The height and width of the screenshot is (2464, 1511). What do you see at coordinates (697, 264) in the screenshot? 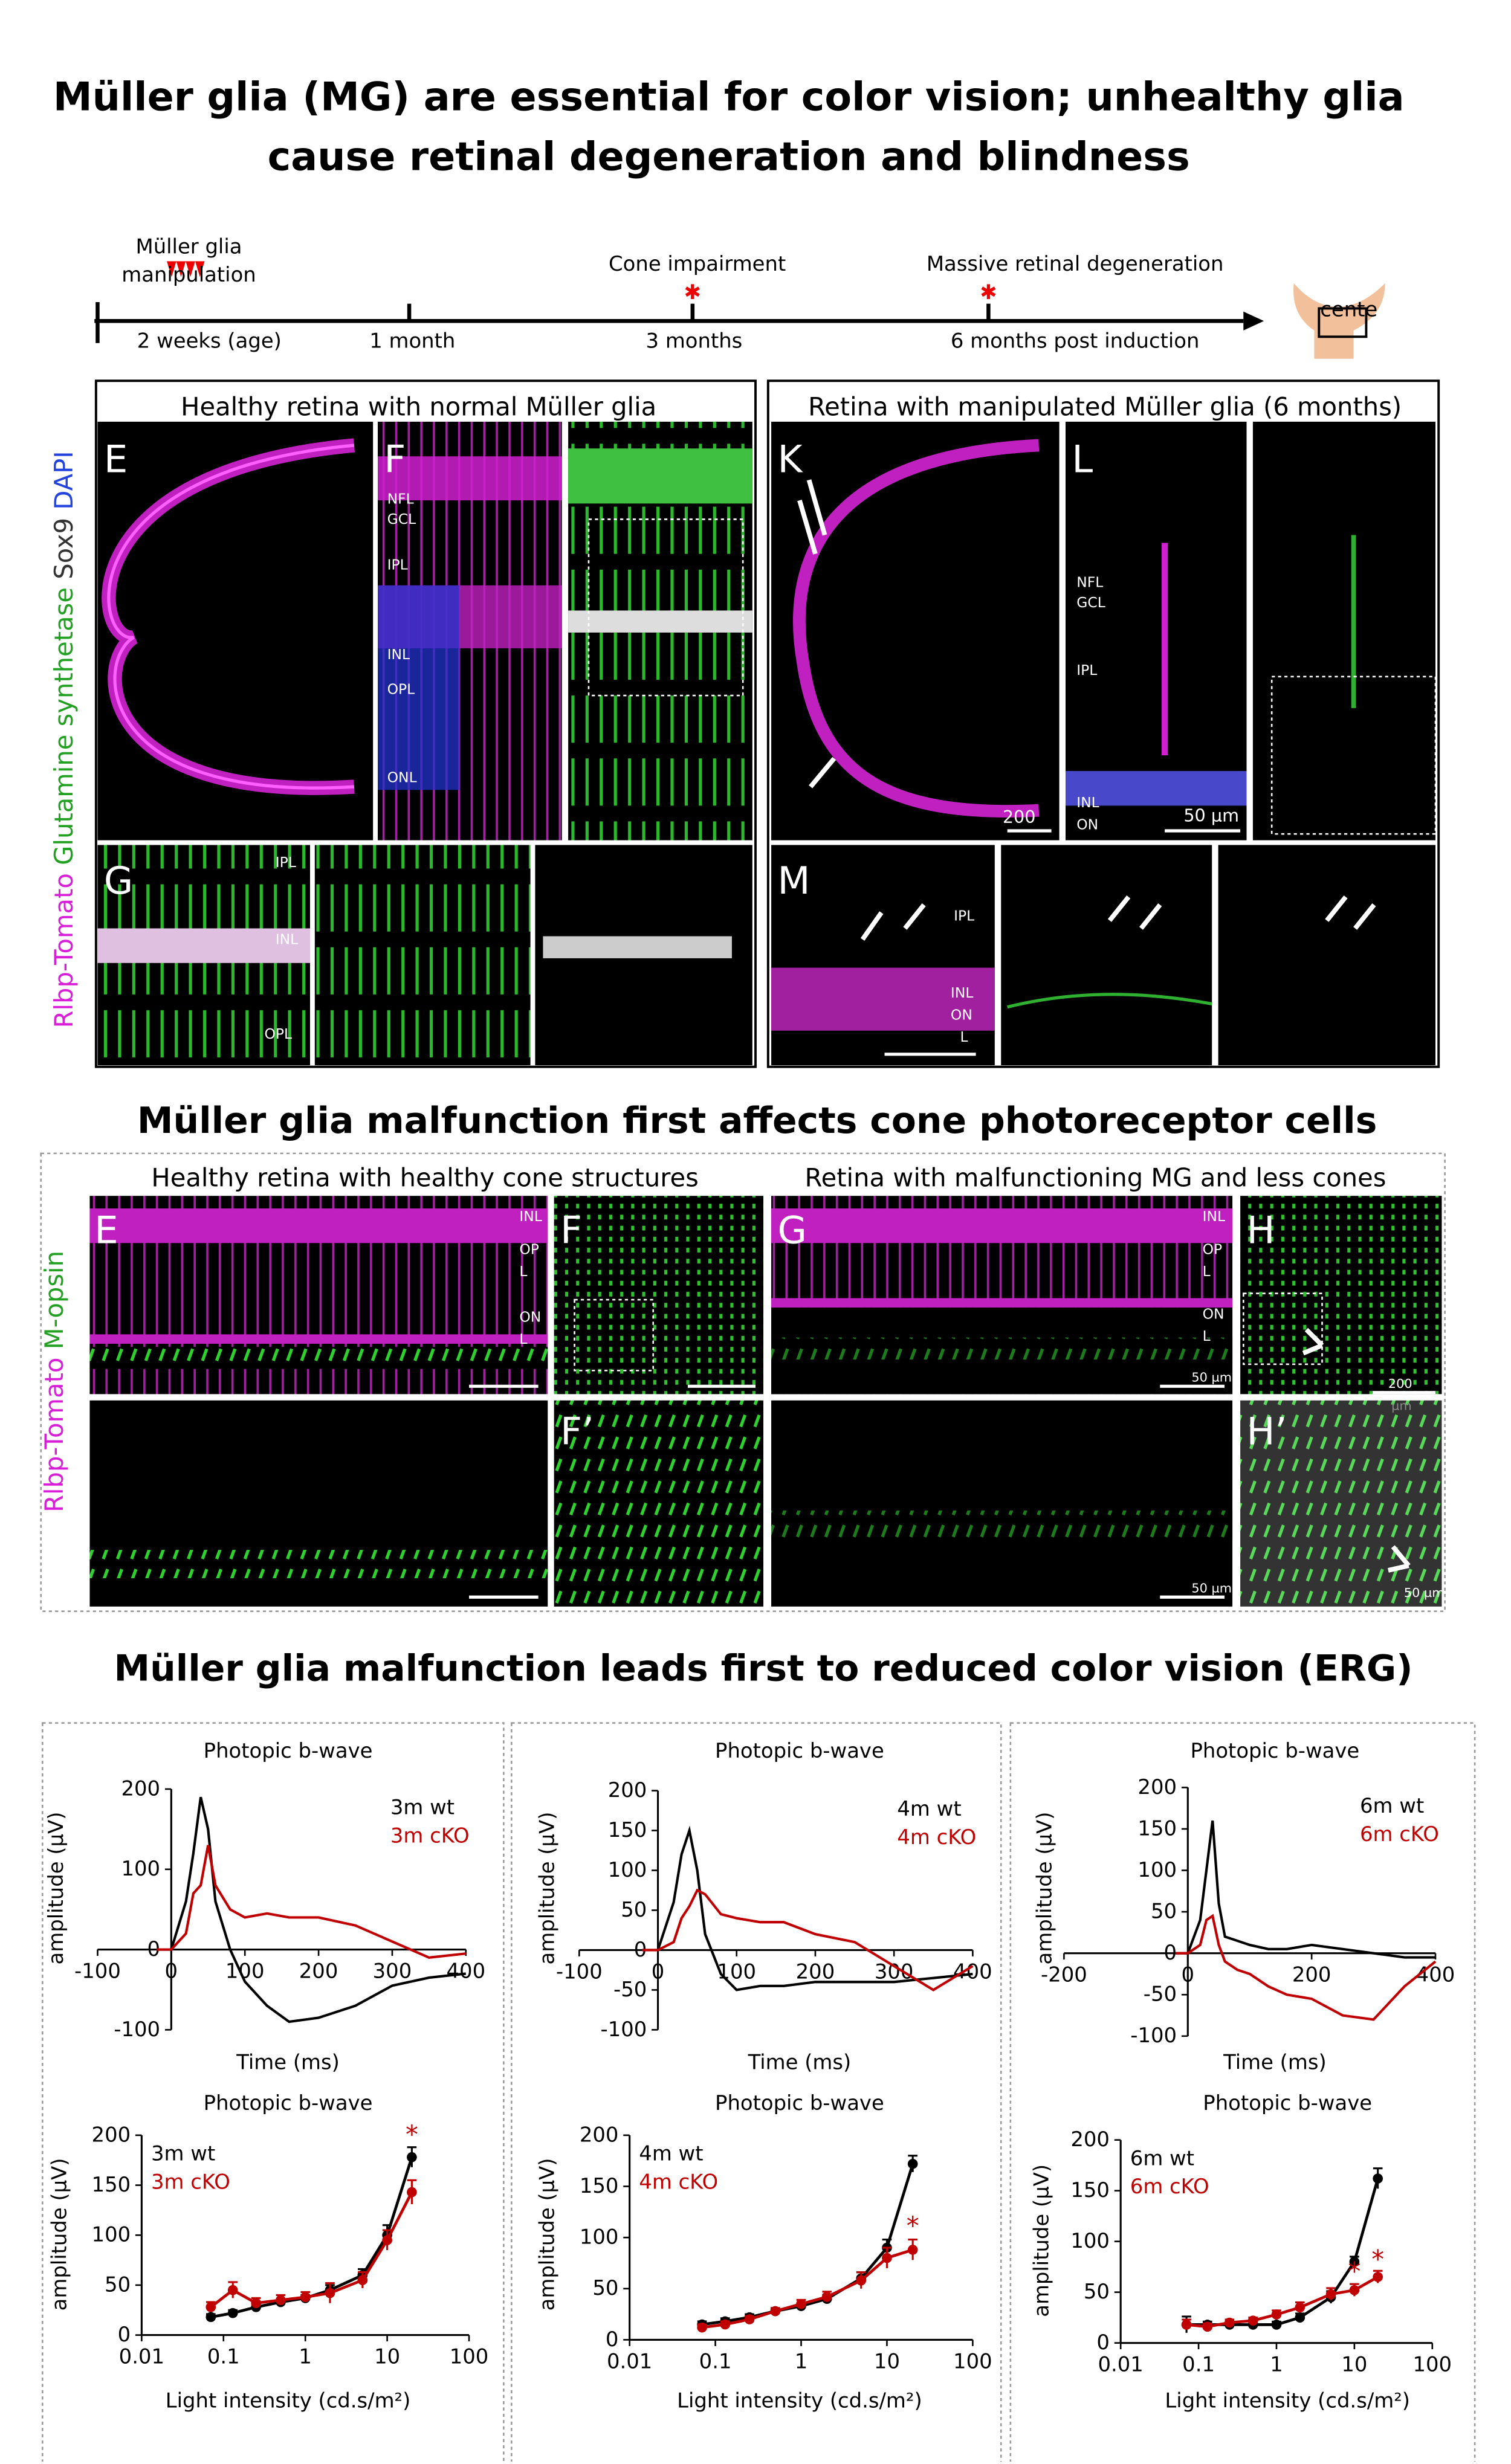
I see `event-label: Cone impairment` at bounding box center [697, 264].